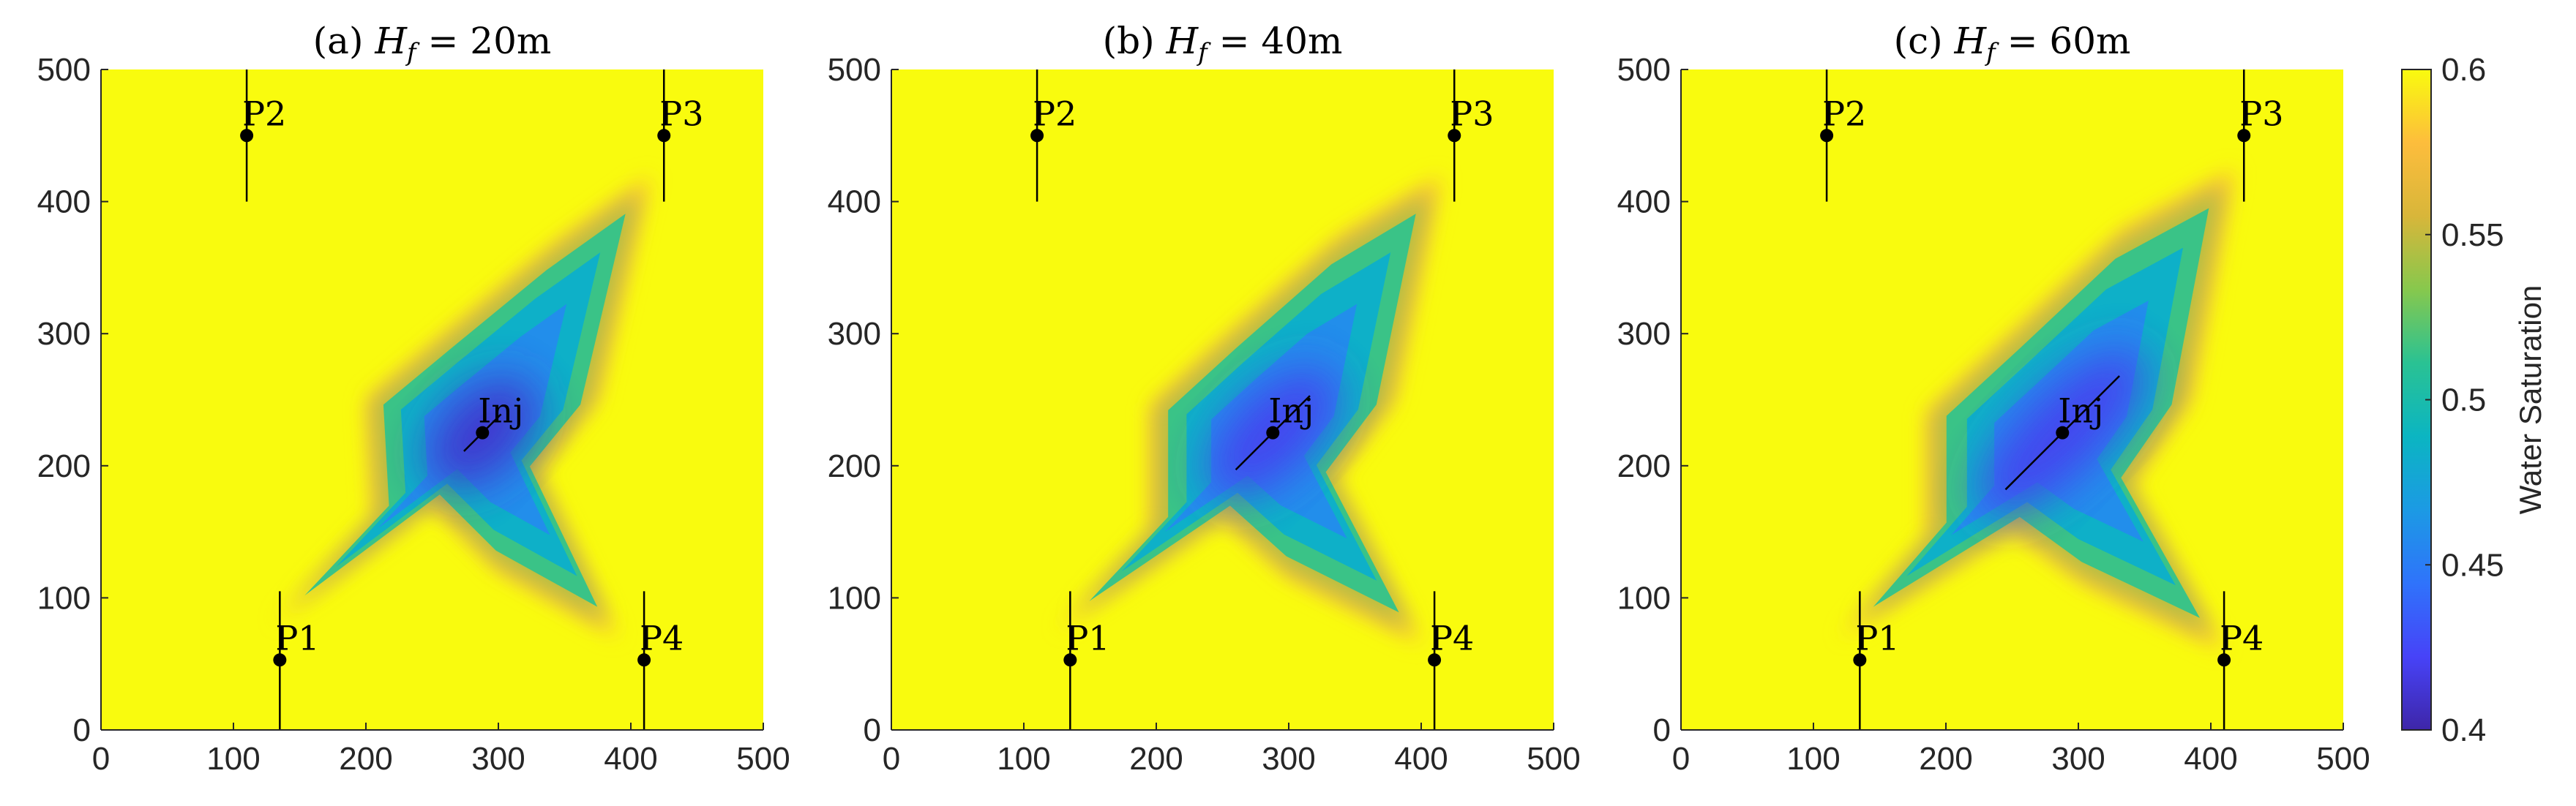 Image resolution: width=2576 pixels, height=806 pixels. What do you see at coordinates (2530, 400) in the screenshot?
I see `colorbar-label: Water Saturation` at bounding box center [2530, 400].